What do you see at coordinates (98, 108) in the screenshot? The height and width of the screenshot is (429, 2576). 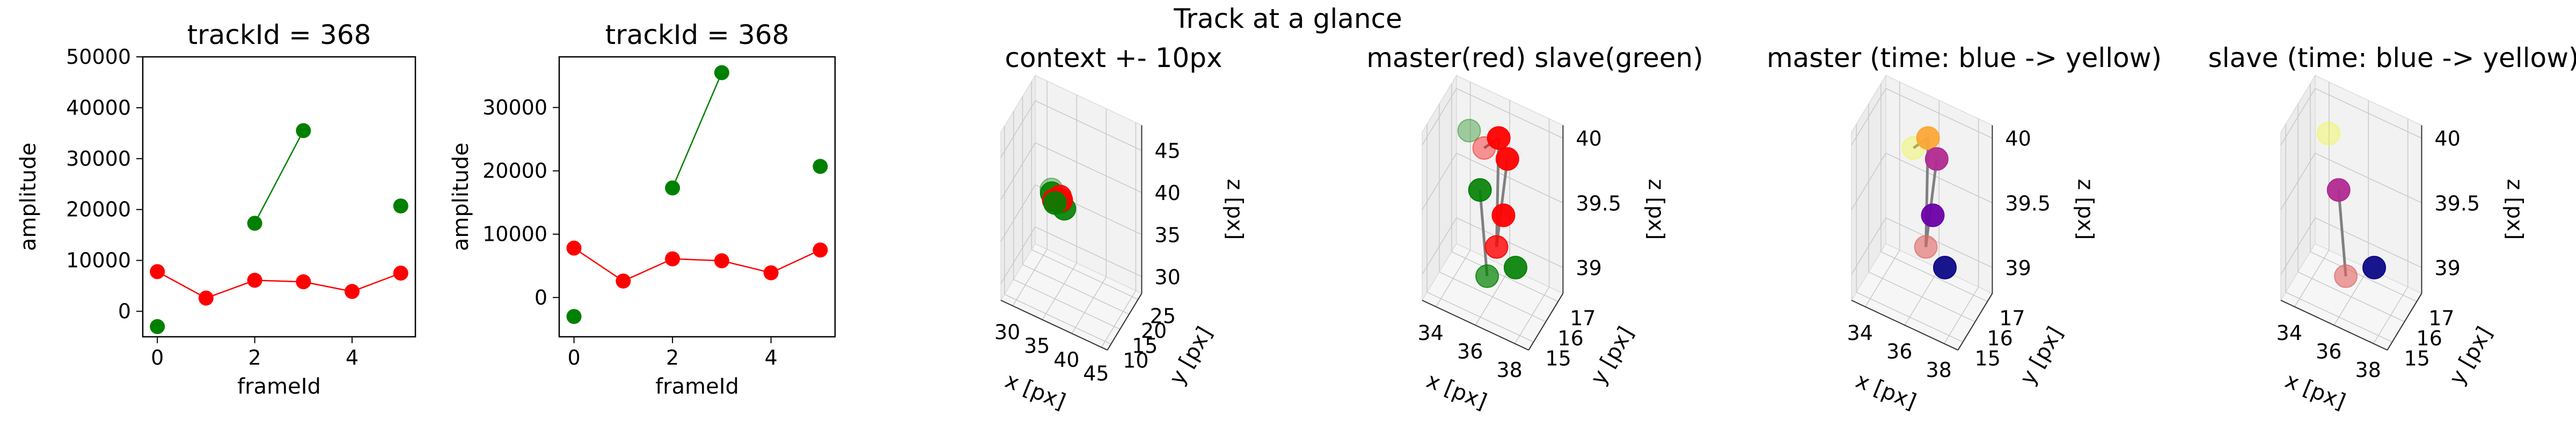 I see `y-tick-label: 40000` at bounding box center [98, 108].